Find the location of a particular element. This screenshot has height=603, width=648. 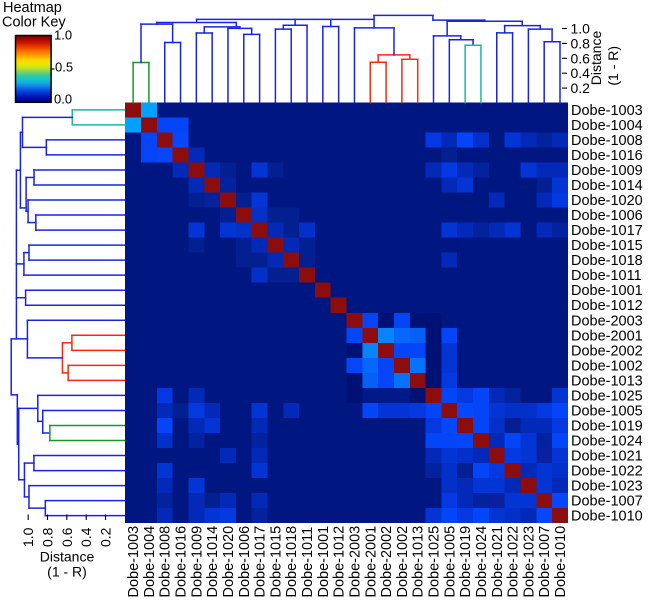

svg-text: Heatmap is located at coordinates (32, 8).